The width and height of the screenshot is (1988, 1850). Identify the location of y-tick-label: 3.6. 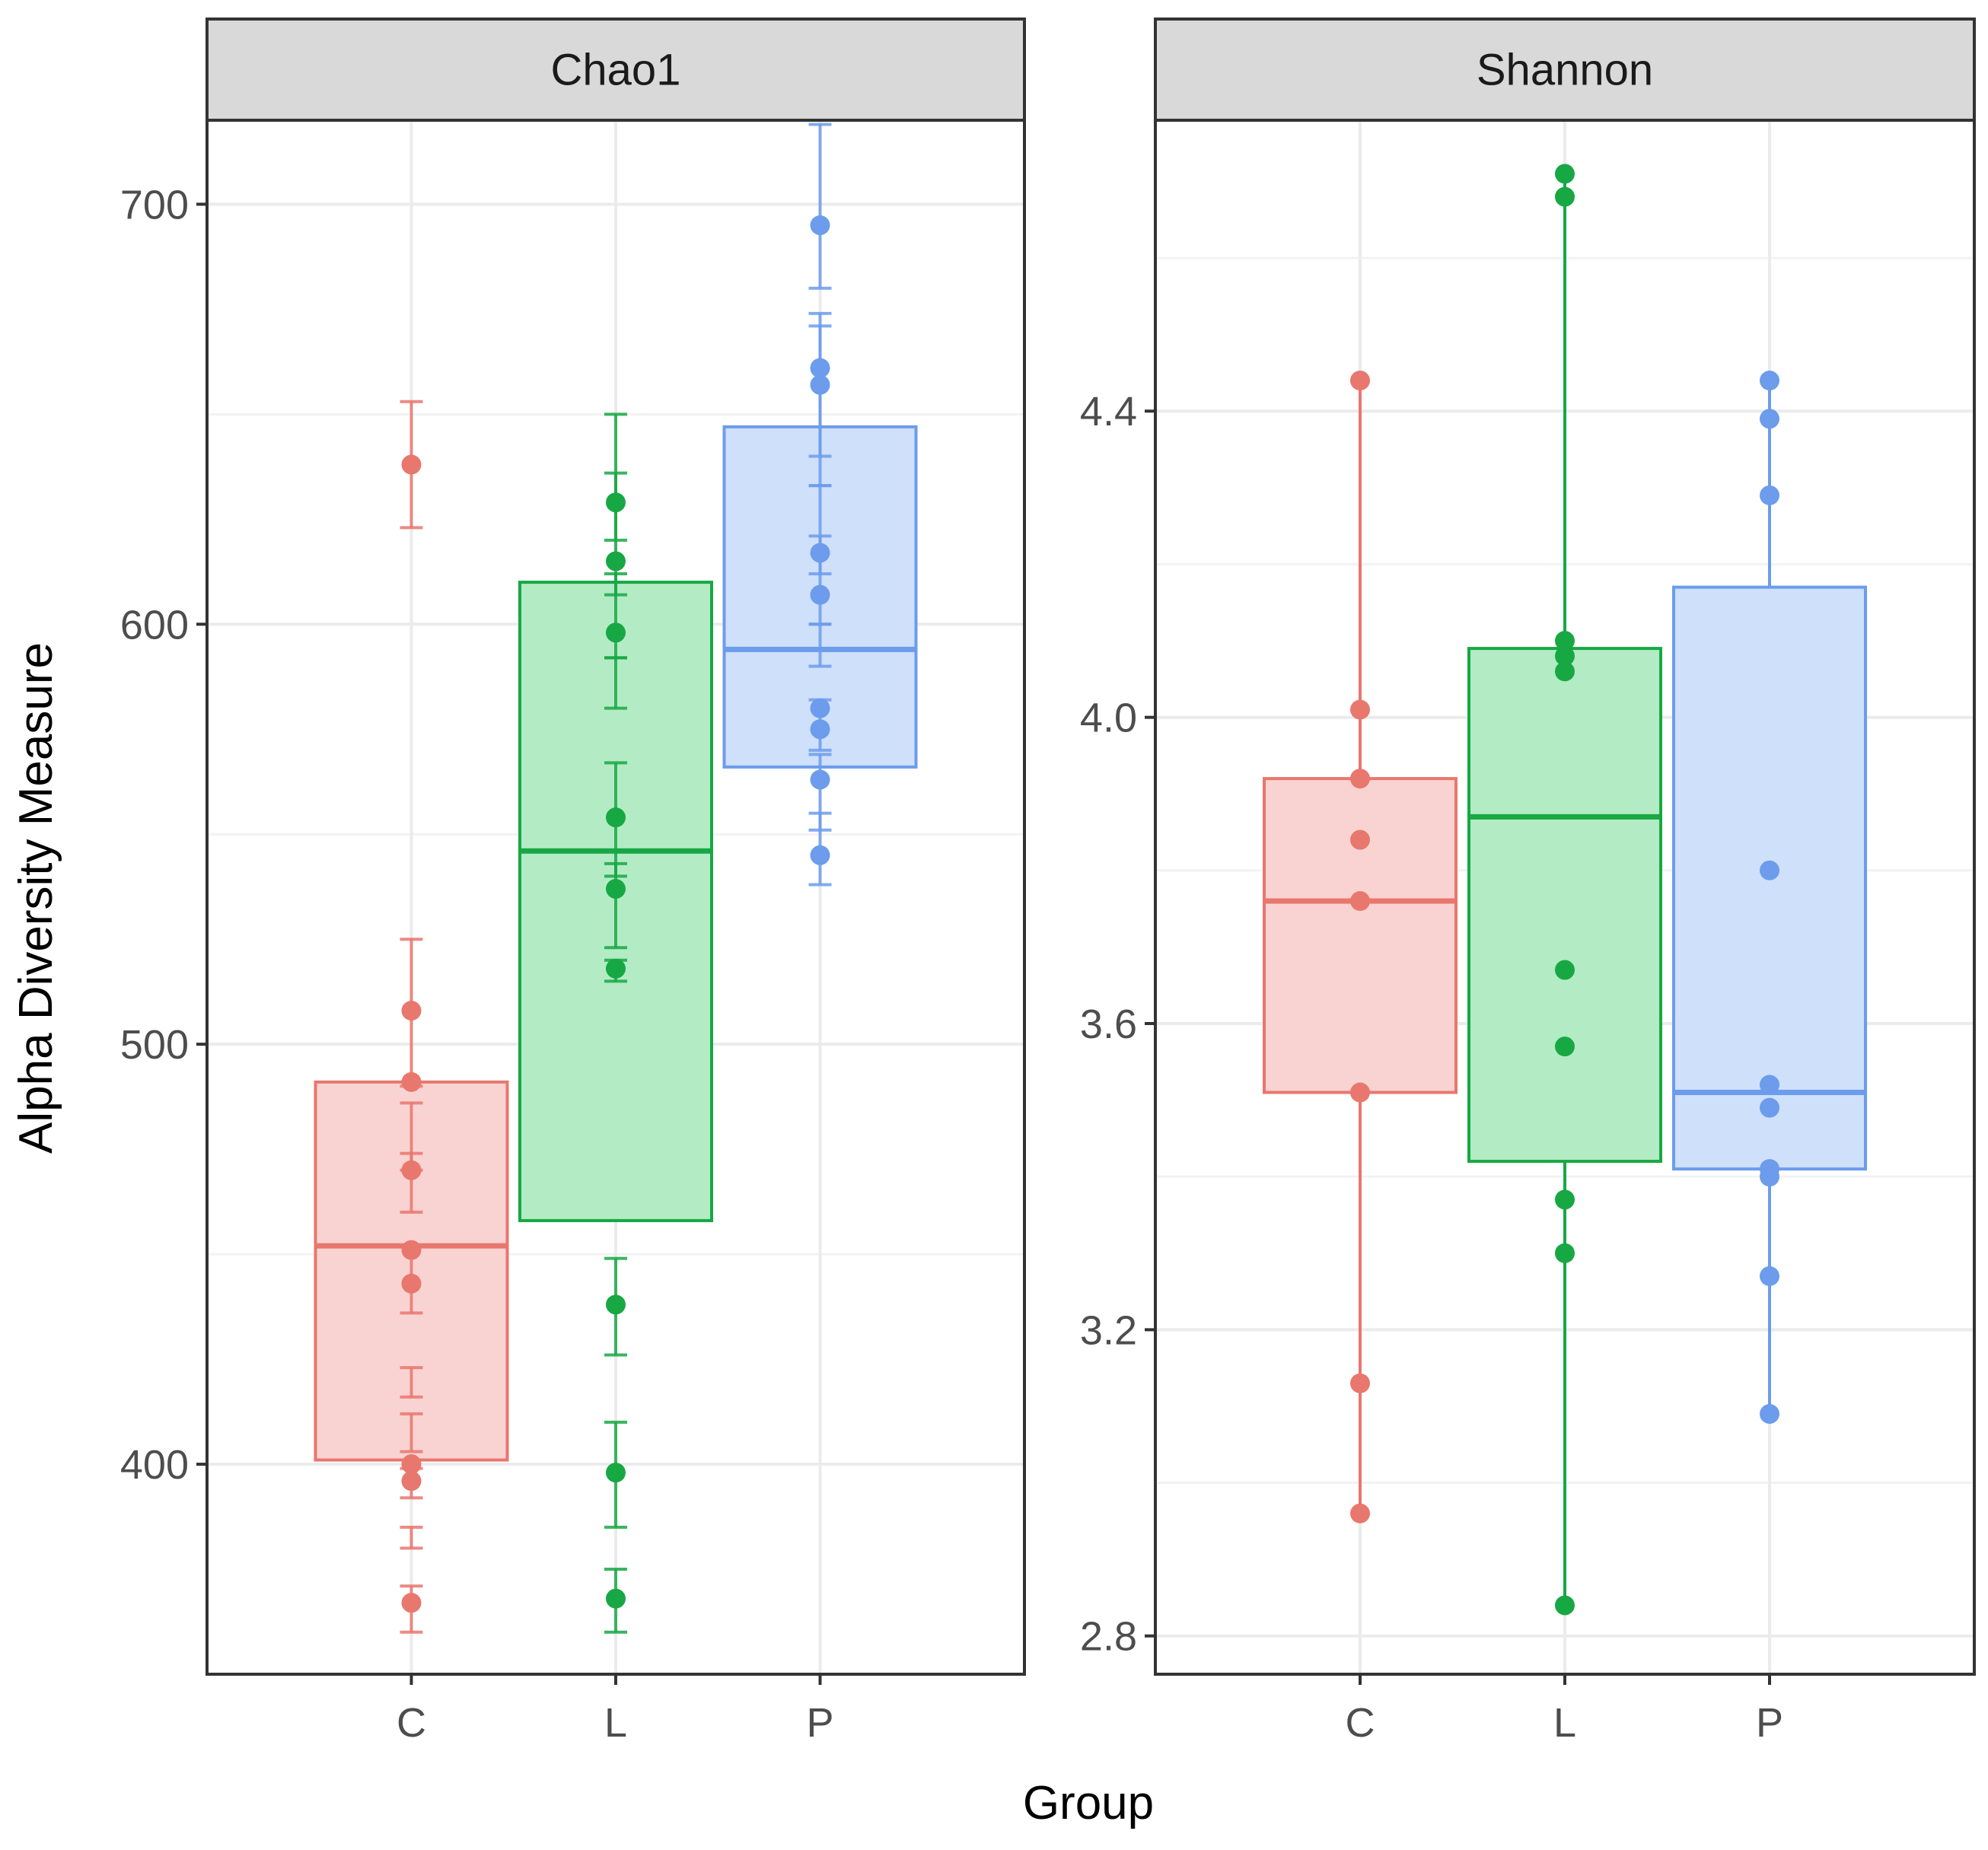
(1109, 1024).